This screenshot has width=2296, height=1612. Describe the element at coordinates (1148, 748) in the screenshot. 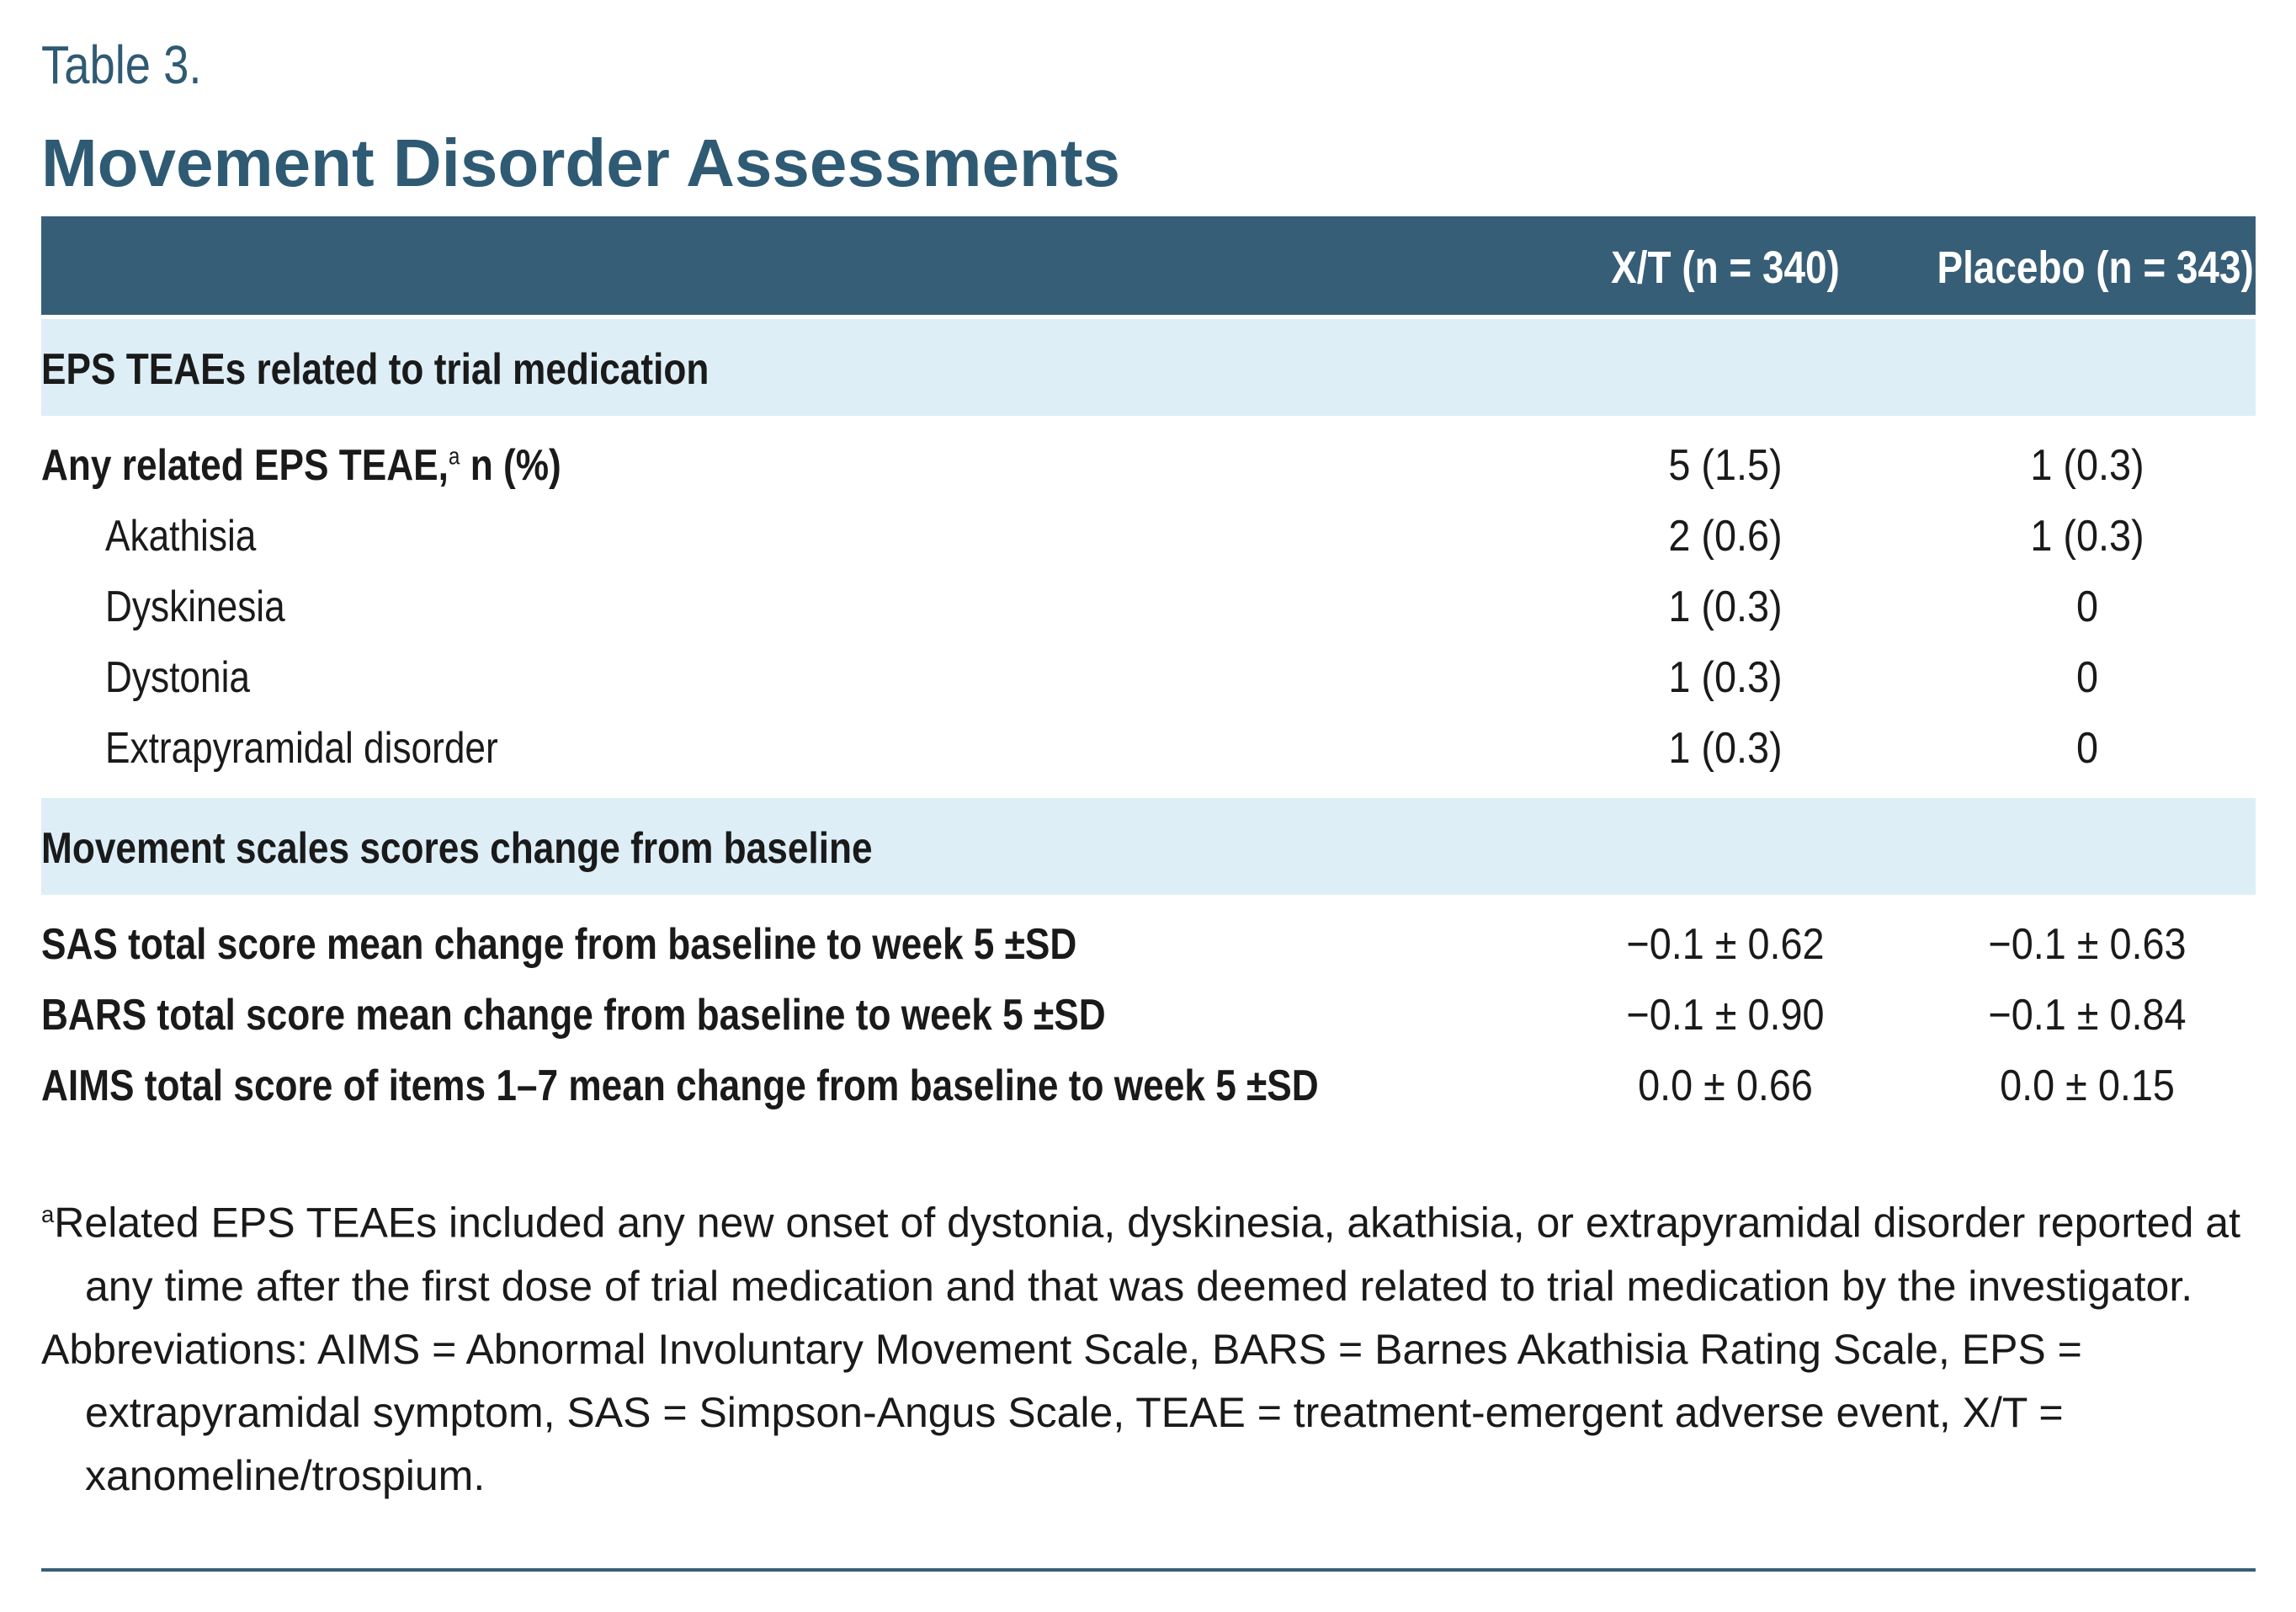

I see `table-row: Extrapyramidal disorder 1 (0.3) 0` at that location.